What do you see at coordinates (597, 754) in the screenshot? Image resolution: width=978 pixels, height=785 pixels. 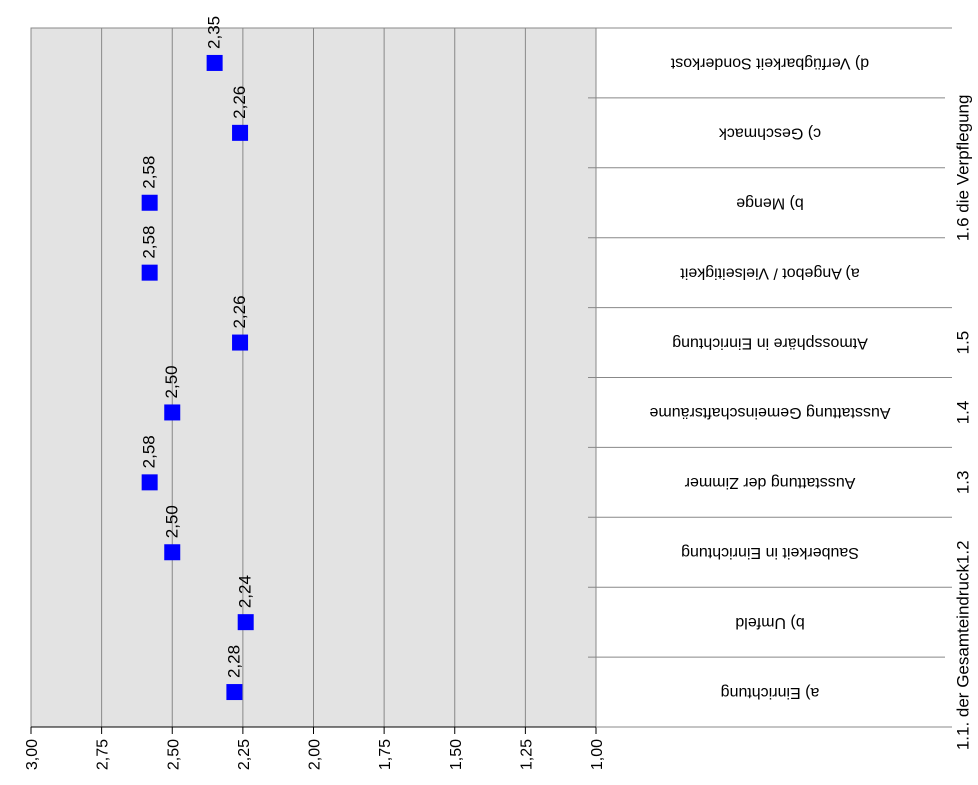 I see `x-tick-label: 1,00` at bounding box center [597, 754].